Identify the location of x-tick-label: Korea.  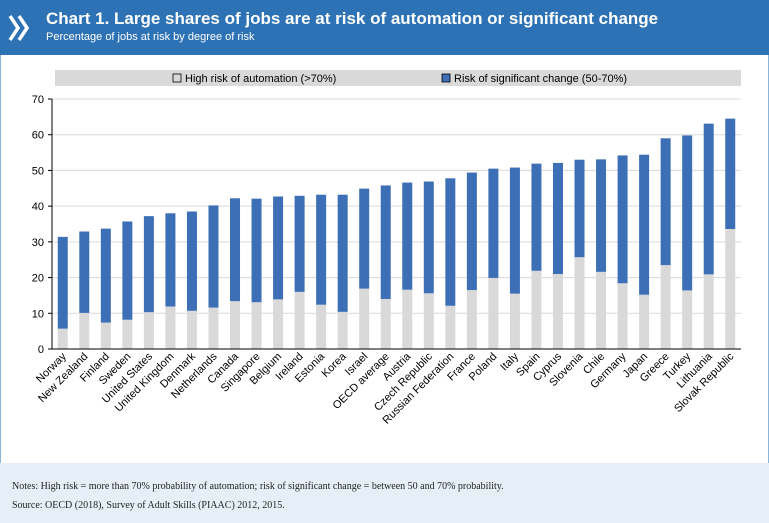
(335, 365).